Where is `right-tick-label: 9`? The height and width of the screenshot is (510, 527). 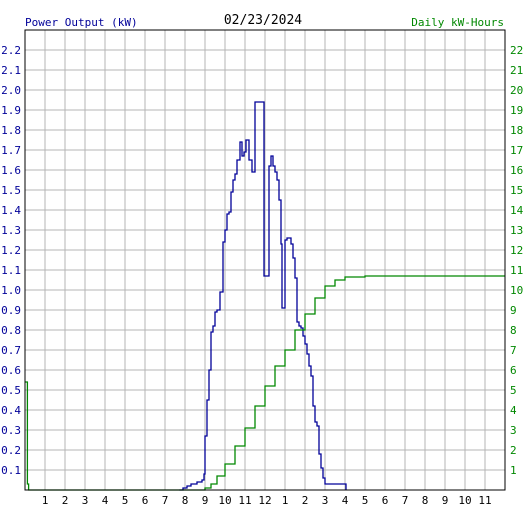 right-tick-label: 9 is located at coordinates (513, 310).